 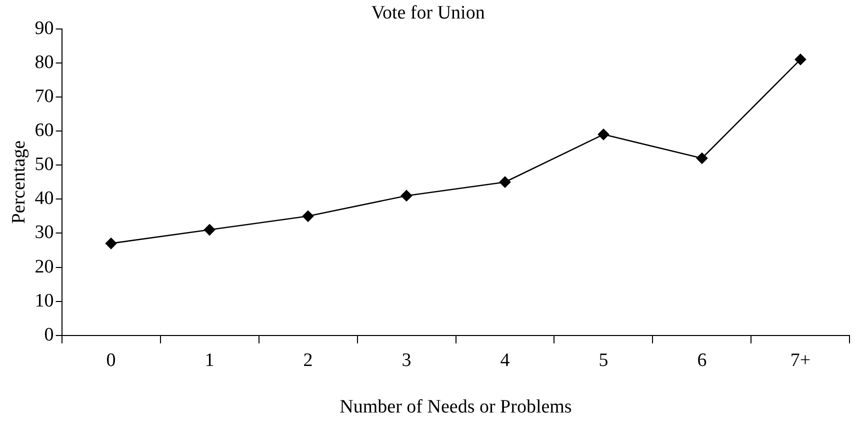 What do you see at coordinates (308, 360) in the screenshot?
I see `x-tick-label: 2` at bounding box center [308, 360].